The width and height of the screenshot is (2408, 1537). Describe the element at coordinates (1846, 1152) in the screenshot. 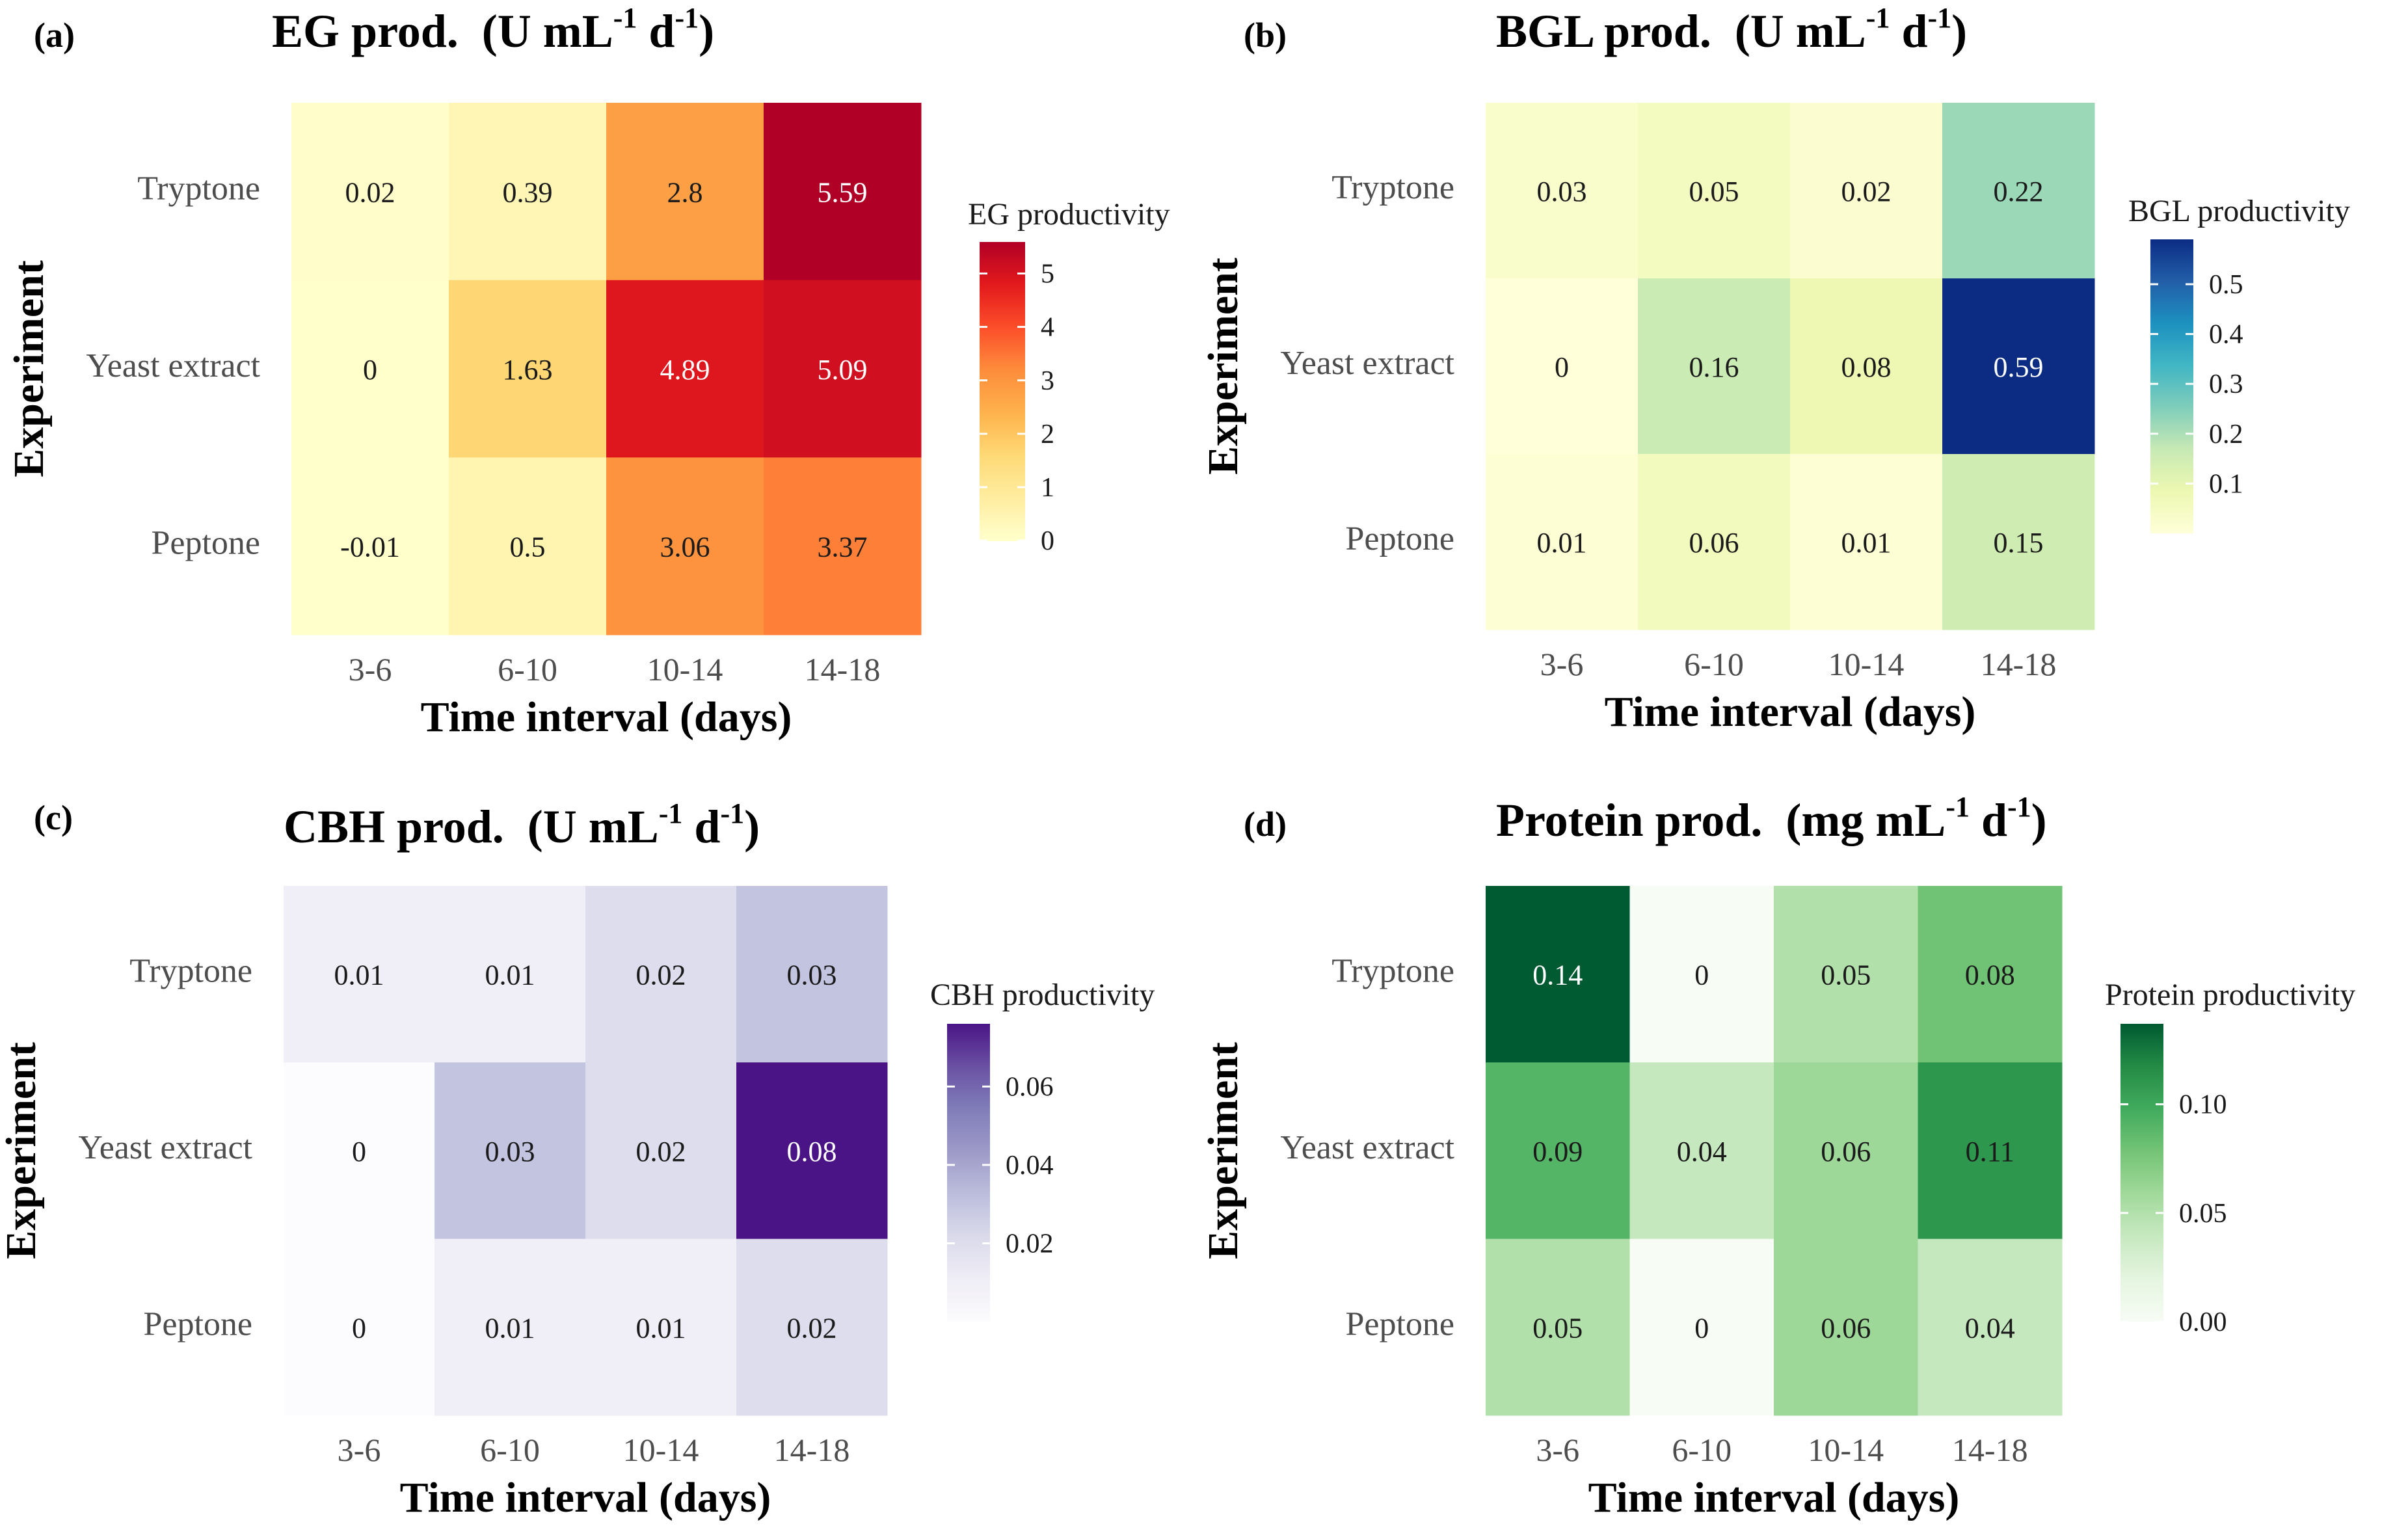

I see `cell-value-label: 0.06` at that location.